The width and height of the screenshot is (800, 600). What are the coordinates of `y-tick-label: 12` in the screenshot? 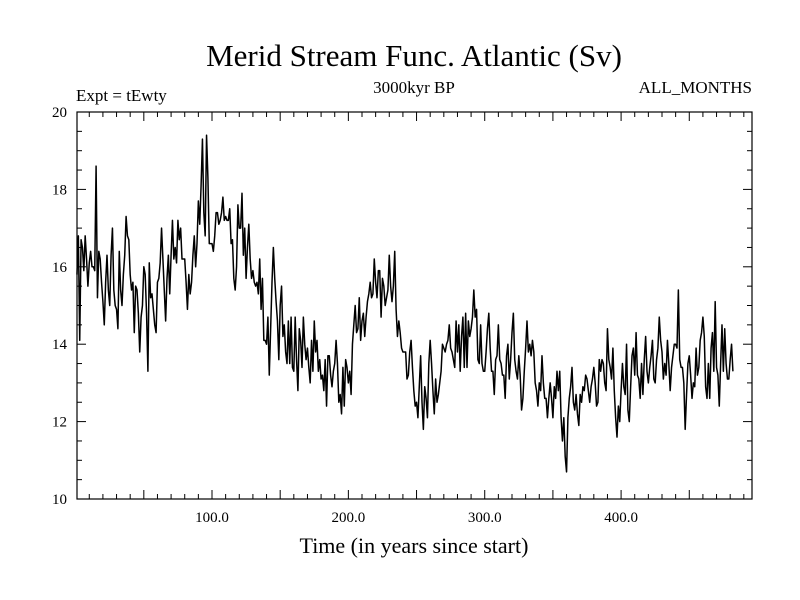 It's located at (59, 423).